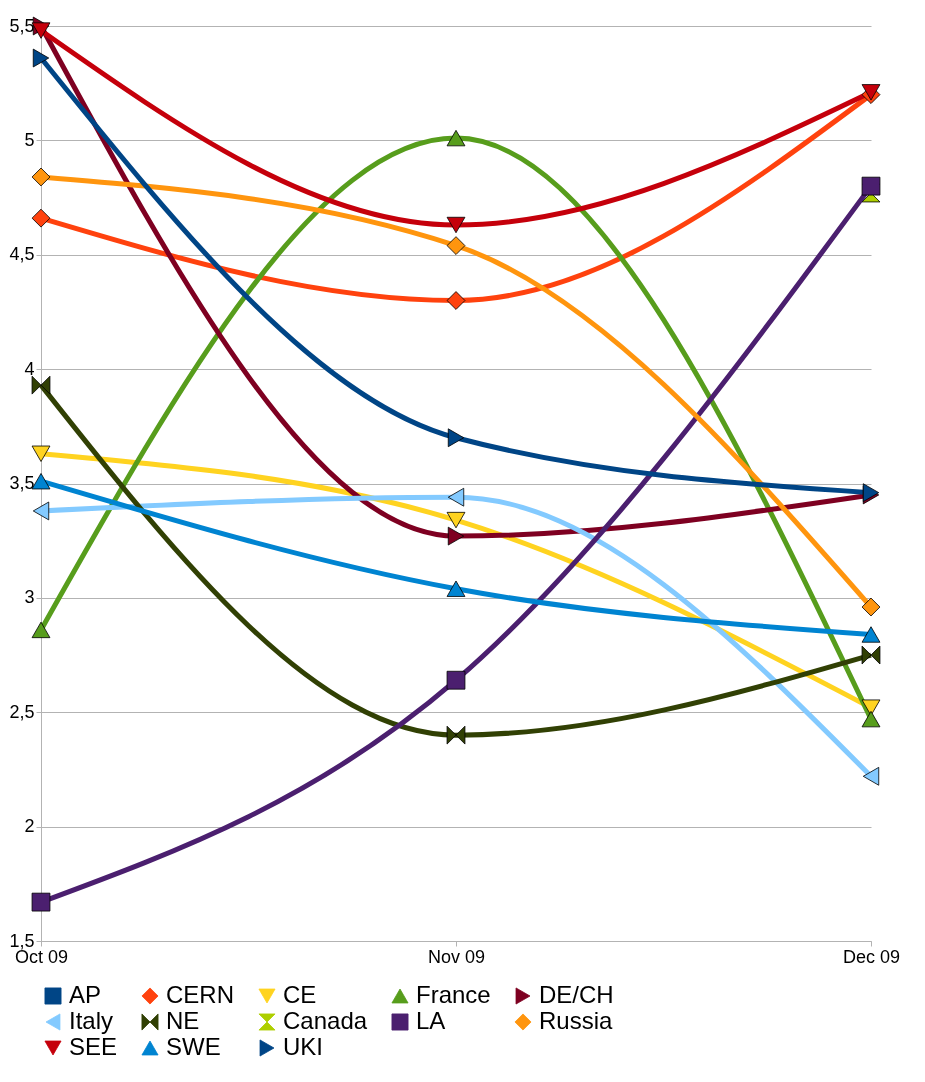 Image resolution: width=925 pixels, height=1082 pixels. Describe the element at coordinates (22, 254) in the screenshot. I see `y-tick-label: 4,5` at that location.